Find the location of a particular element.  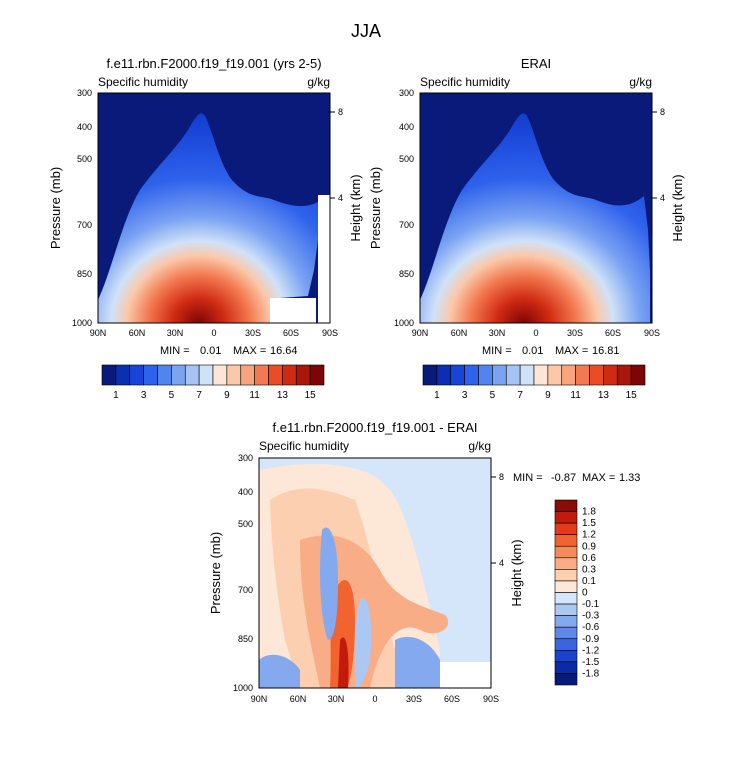

colorbar-label: -0.3 is located at coordinates (591, 616).